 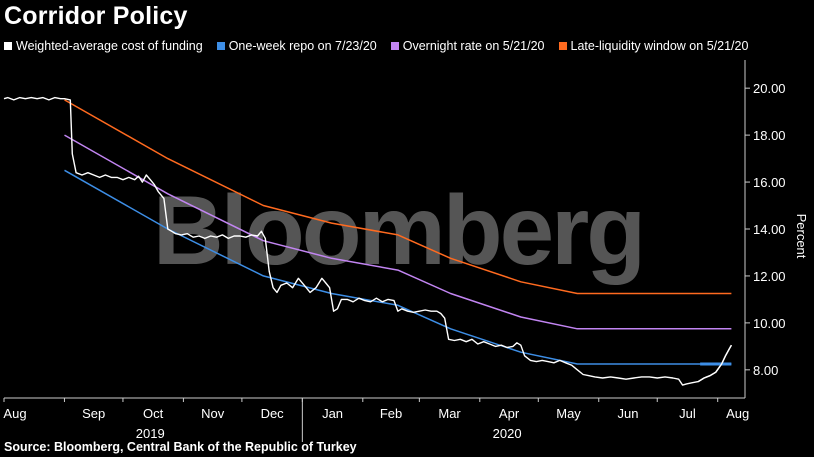 I want to click on y-tick-label: 18.00, so click(x=769, y=135).